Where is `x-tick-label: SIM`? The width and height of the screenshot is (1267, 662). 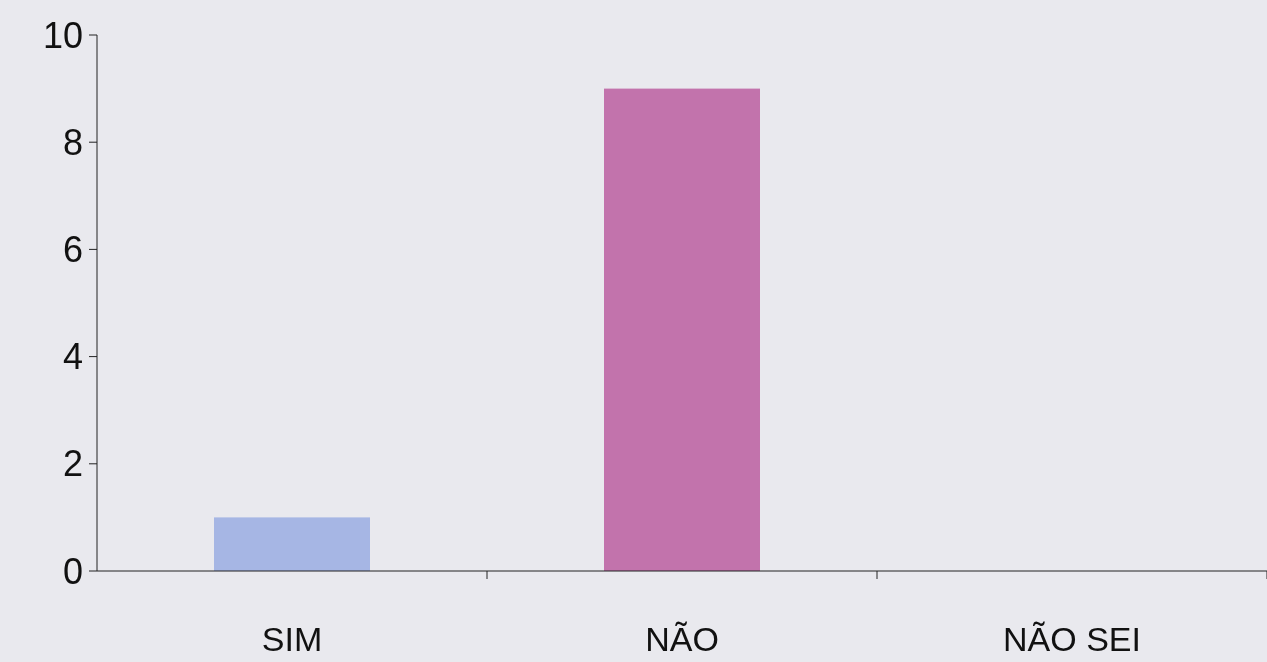
x-tick-label: SIM is located at coordinates (292, 639).